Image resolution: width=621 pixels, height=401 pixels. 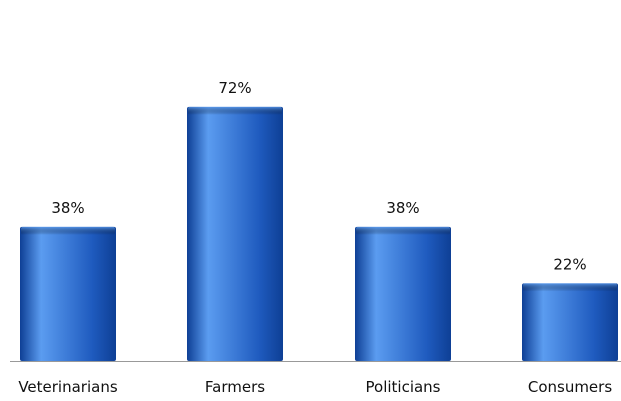 I want to click on category-label: Farmers, so click(x=235, y=387).